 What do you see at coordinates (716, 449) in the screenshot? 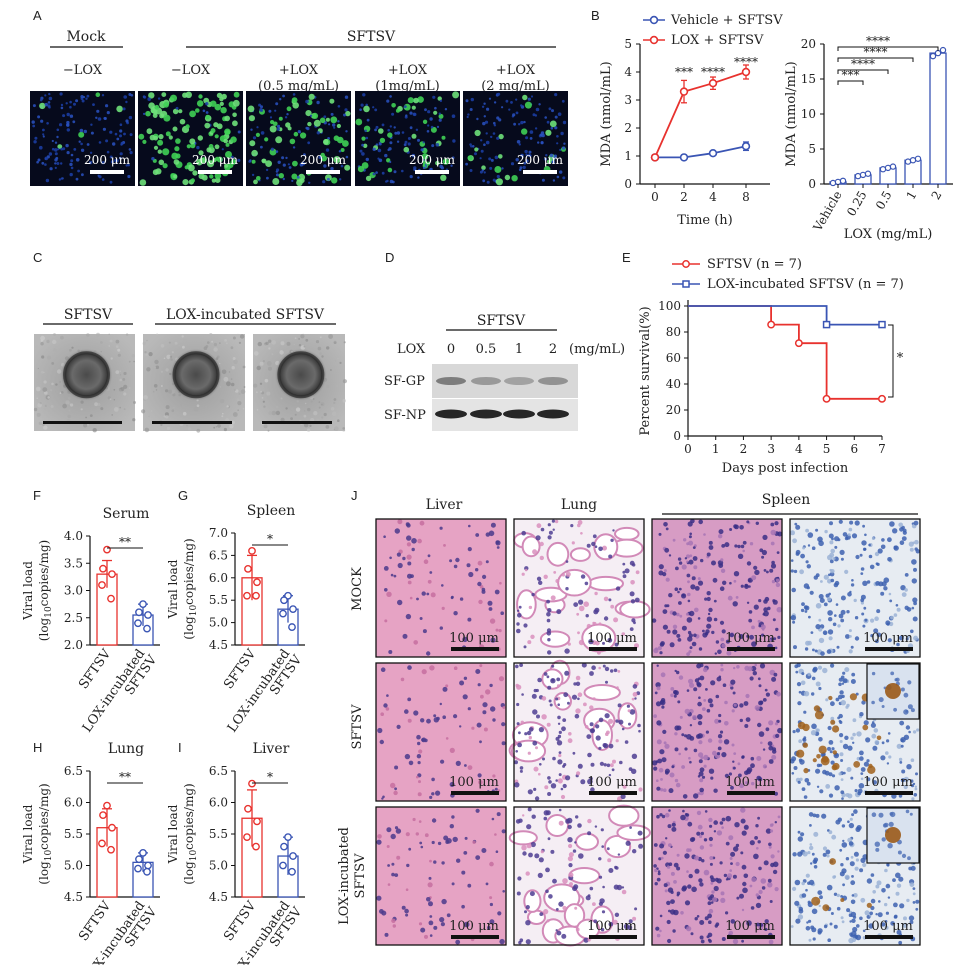
I see `x-tick-label: 1` at bounding box center [716, 449].